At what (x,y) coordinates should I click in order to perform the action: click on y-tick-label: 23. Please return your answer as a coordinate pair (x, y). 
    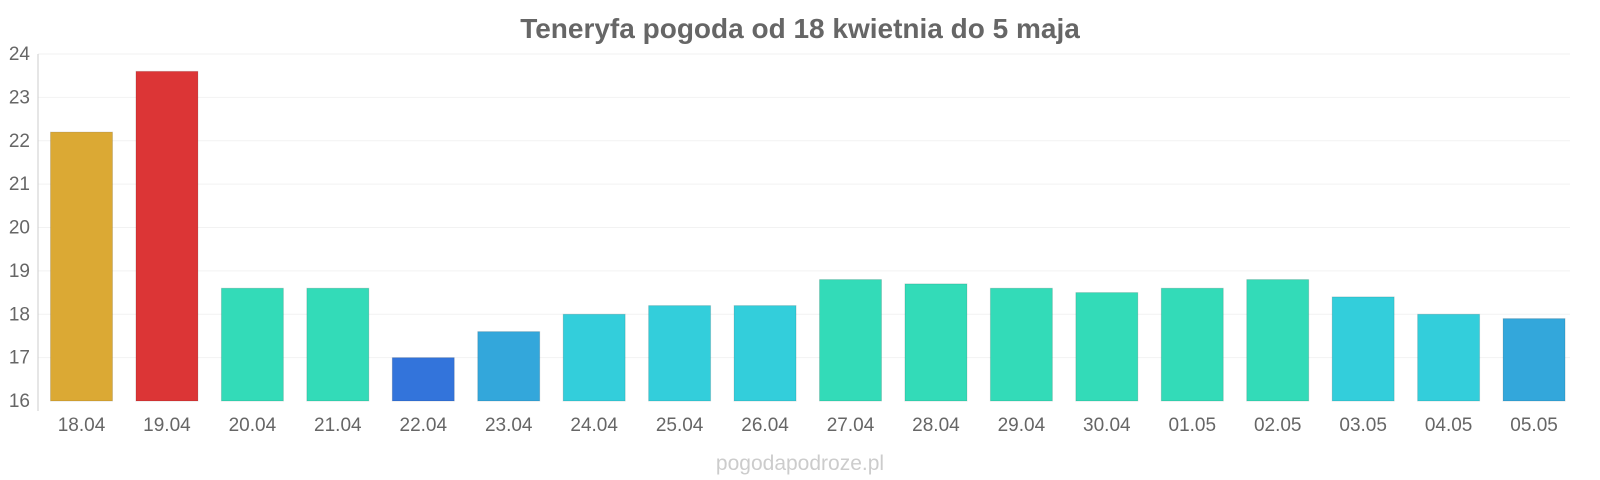
    Looking at the image, I should click on (19, 97).